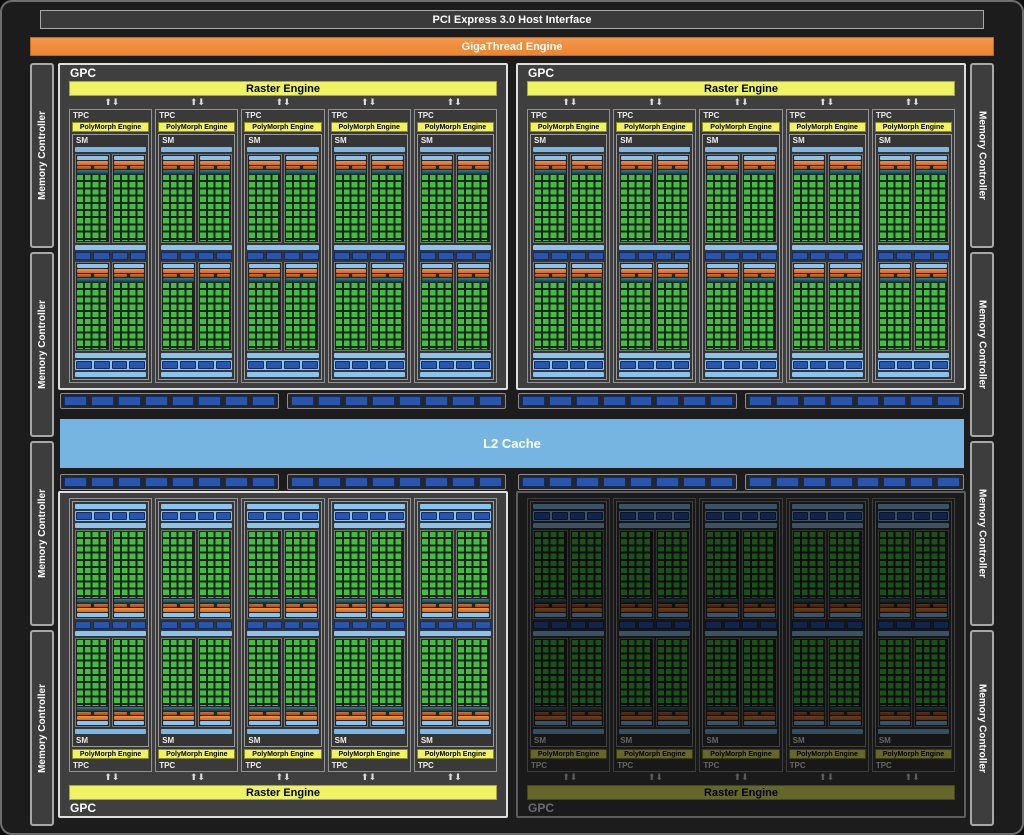 The height and width of the screenshot is (835, 1024). What do you see at coordinates (982, 155) in the screenshot?
I see `memory-controller-label: Memory Controller` at bounding box center [982, 155].